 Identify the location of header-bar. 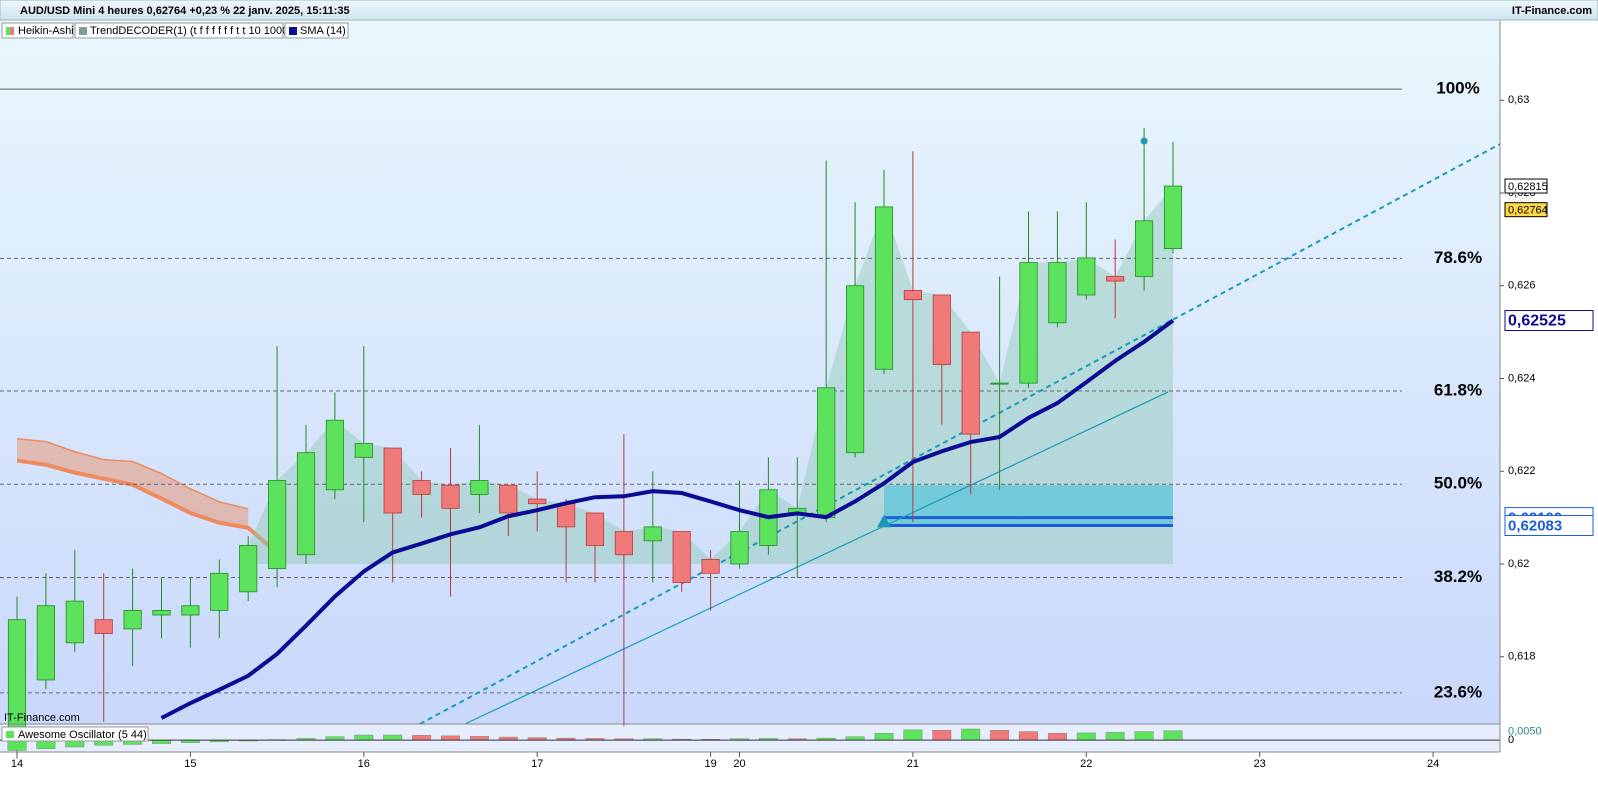
(799, 10).